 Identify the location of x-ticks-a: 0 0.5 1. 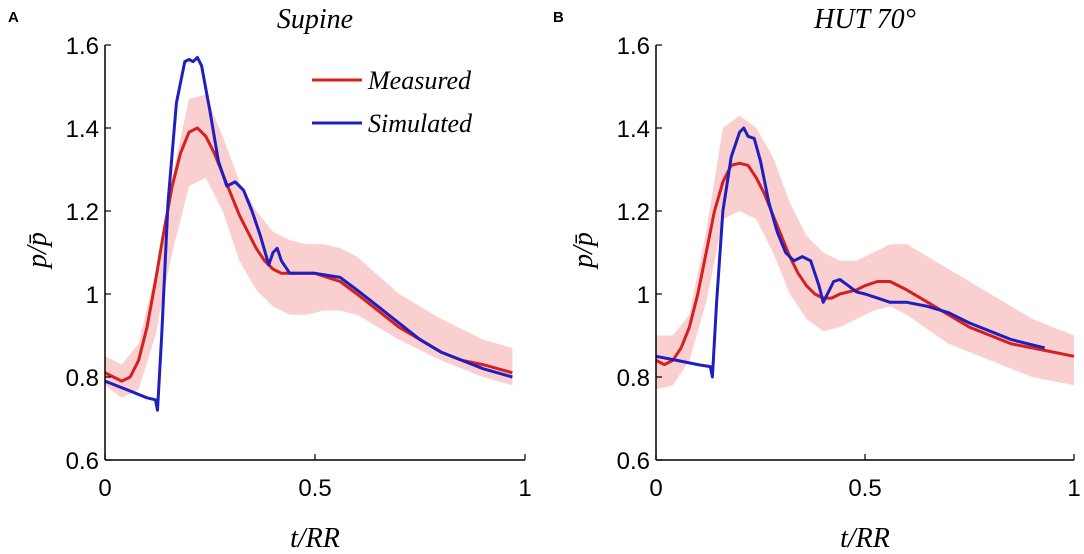
(315, 478).